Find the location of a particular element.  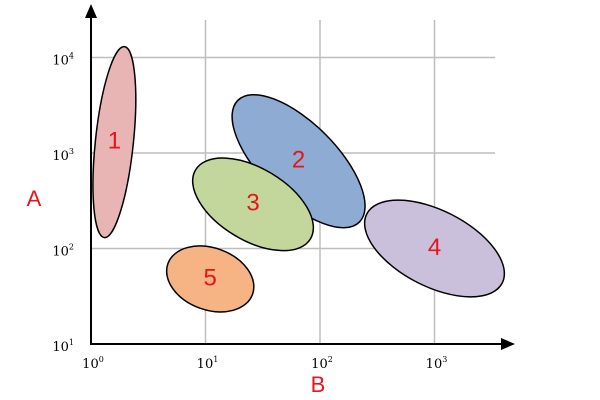

x-tick-label: 10² is located at coordinates (322, 363).